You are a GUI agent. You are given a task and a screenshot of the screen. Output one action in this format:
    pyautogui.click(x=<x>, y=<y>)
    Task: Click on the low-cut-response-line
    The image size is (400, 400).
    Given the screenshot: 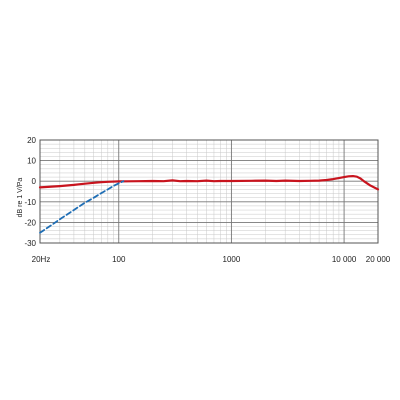 What is the action you would take?
    pyautogui.click(x=82, y=207)
    